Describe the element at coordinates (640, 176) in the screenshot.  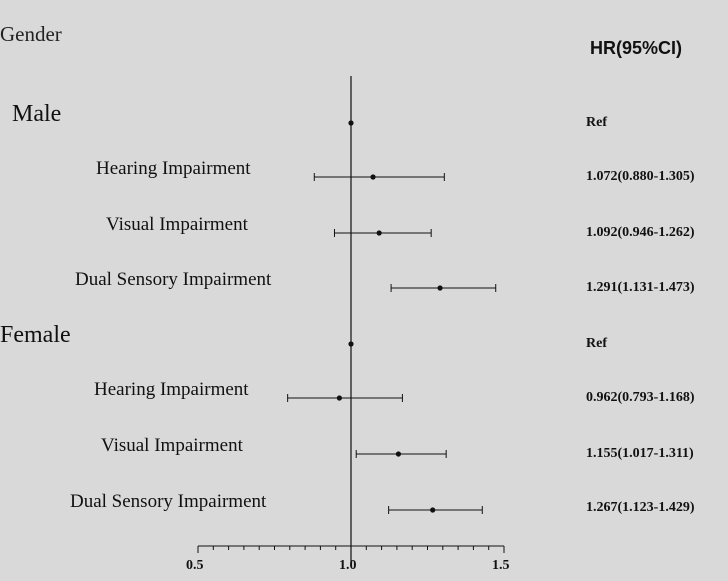
I see `hr-value-label: 1.072(0.880-1.305)` at that location.